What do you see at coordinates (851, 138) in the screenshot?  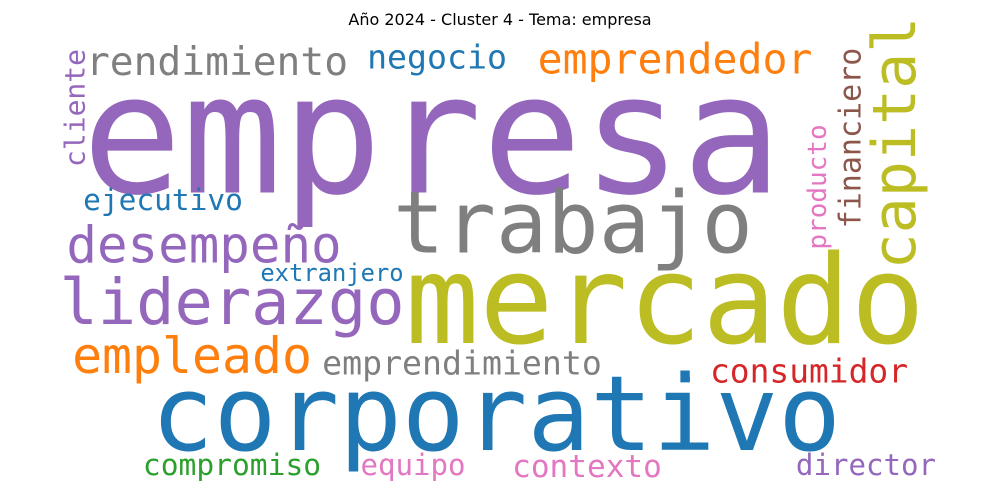 I see `word-financiero: financiero` at bounding box center [851, 138].